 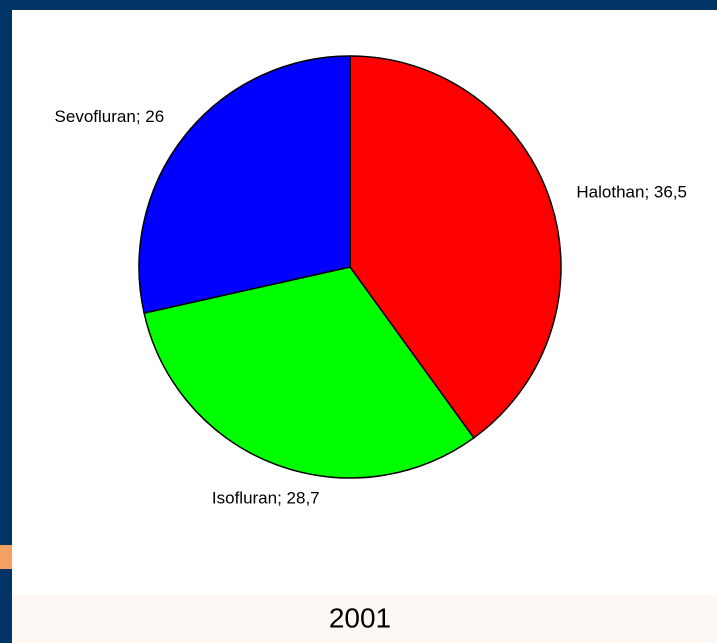 I want to click on footer-panel, so click(x=364, y=619).